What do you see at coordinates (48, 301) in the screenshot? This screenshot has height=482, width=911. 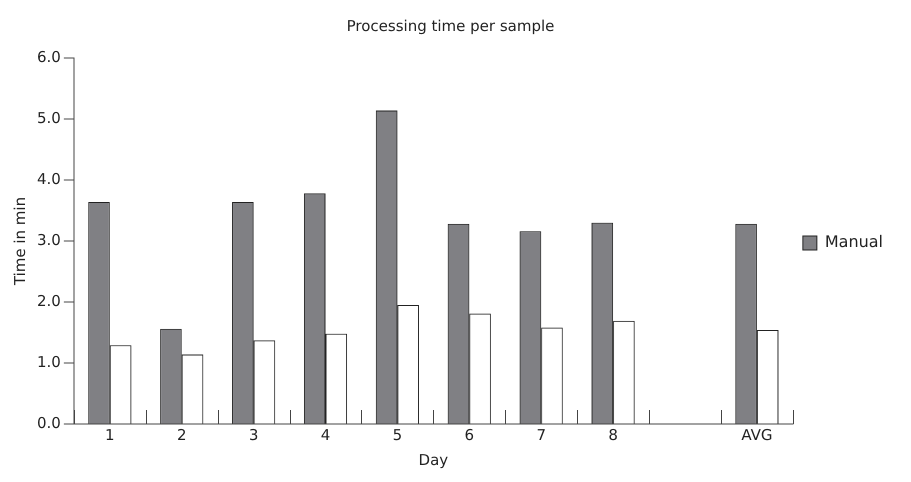 I see `y-tick-label: 2.0` at bounding box center [48, 301].